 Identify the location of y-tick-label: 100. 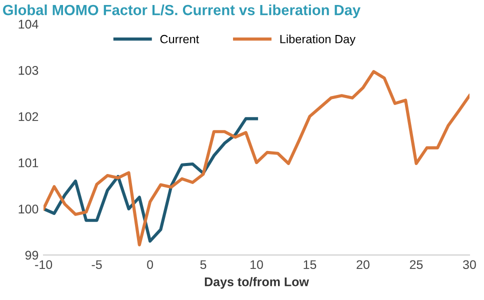
(28, 209).